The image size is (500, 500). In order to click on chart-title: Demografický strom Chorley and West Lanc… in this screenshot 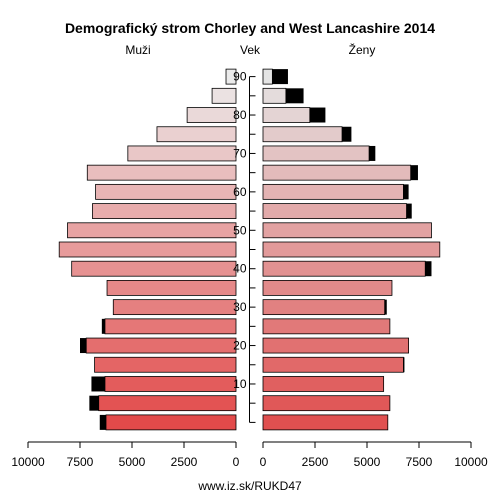, I will do `click(250, 28)`.